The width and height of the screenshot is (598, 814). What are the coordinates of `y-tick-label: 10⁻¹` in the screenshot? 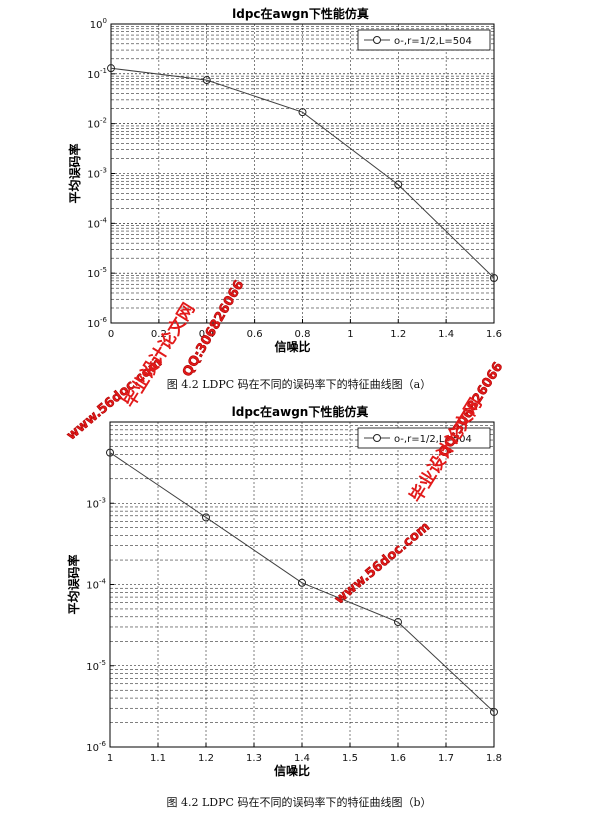 It's located at (97, 74).